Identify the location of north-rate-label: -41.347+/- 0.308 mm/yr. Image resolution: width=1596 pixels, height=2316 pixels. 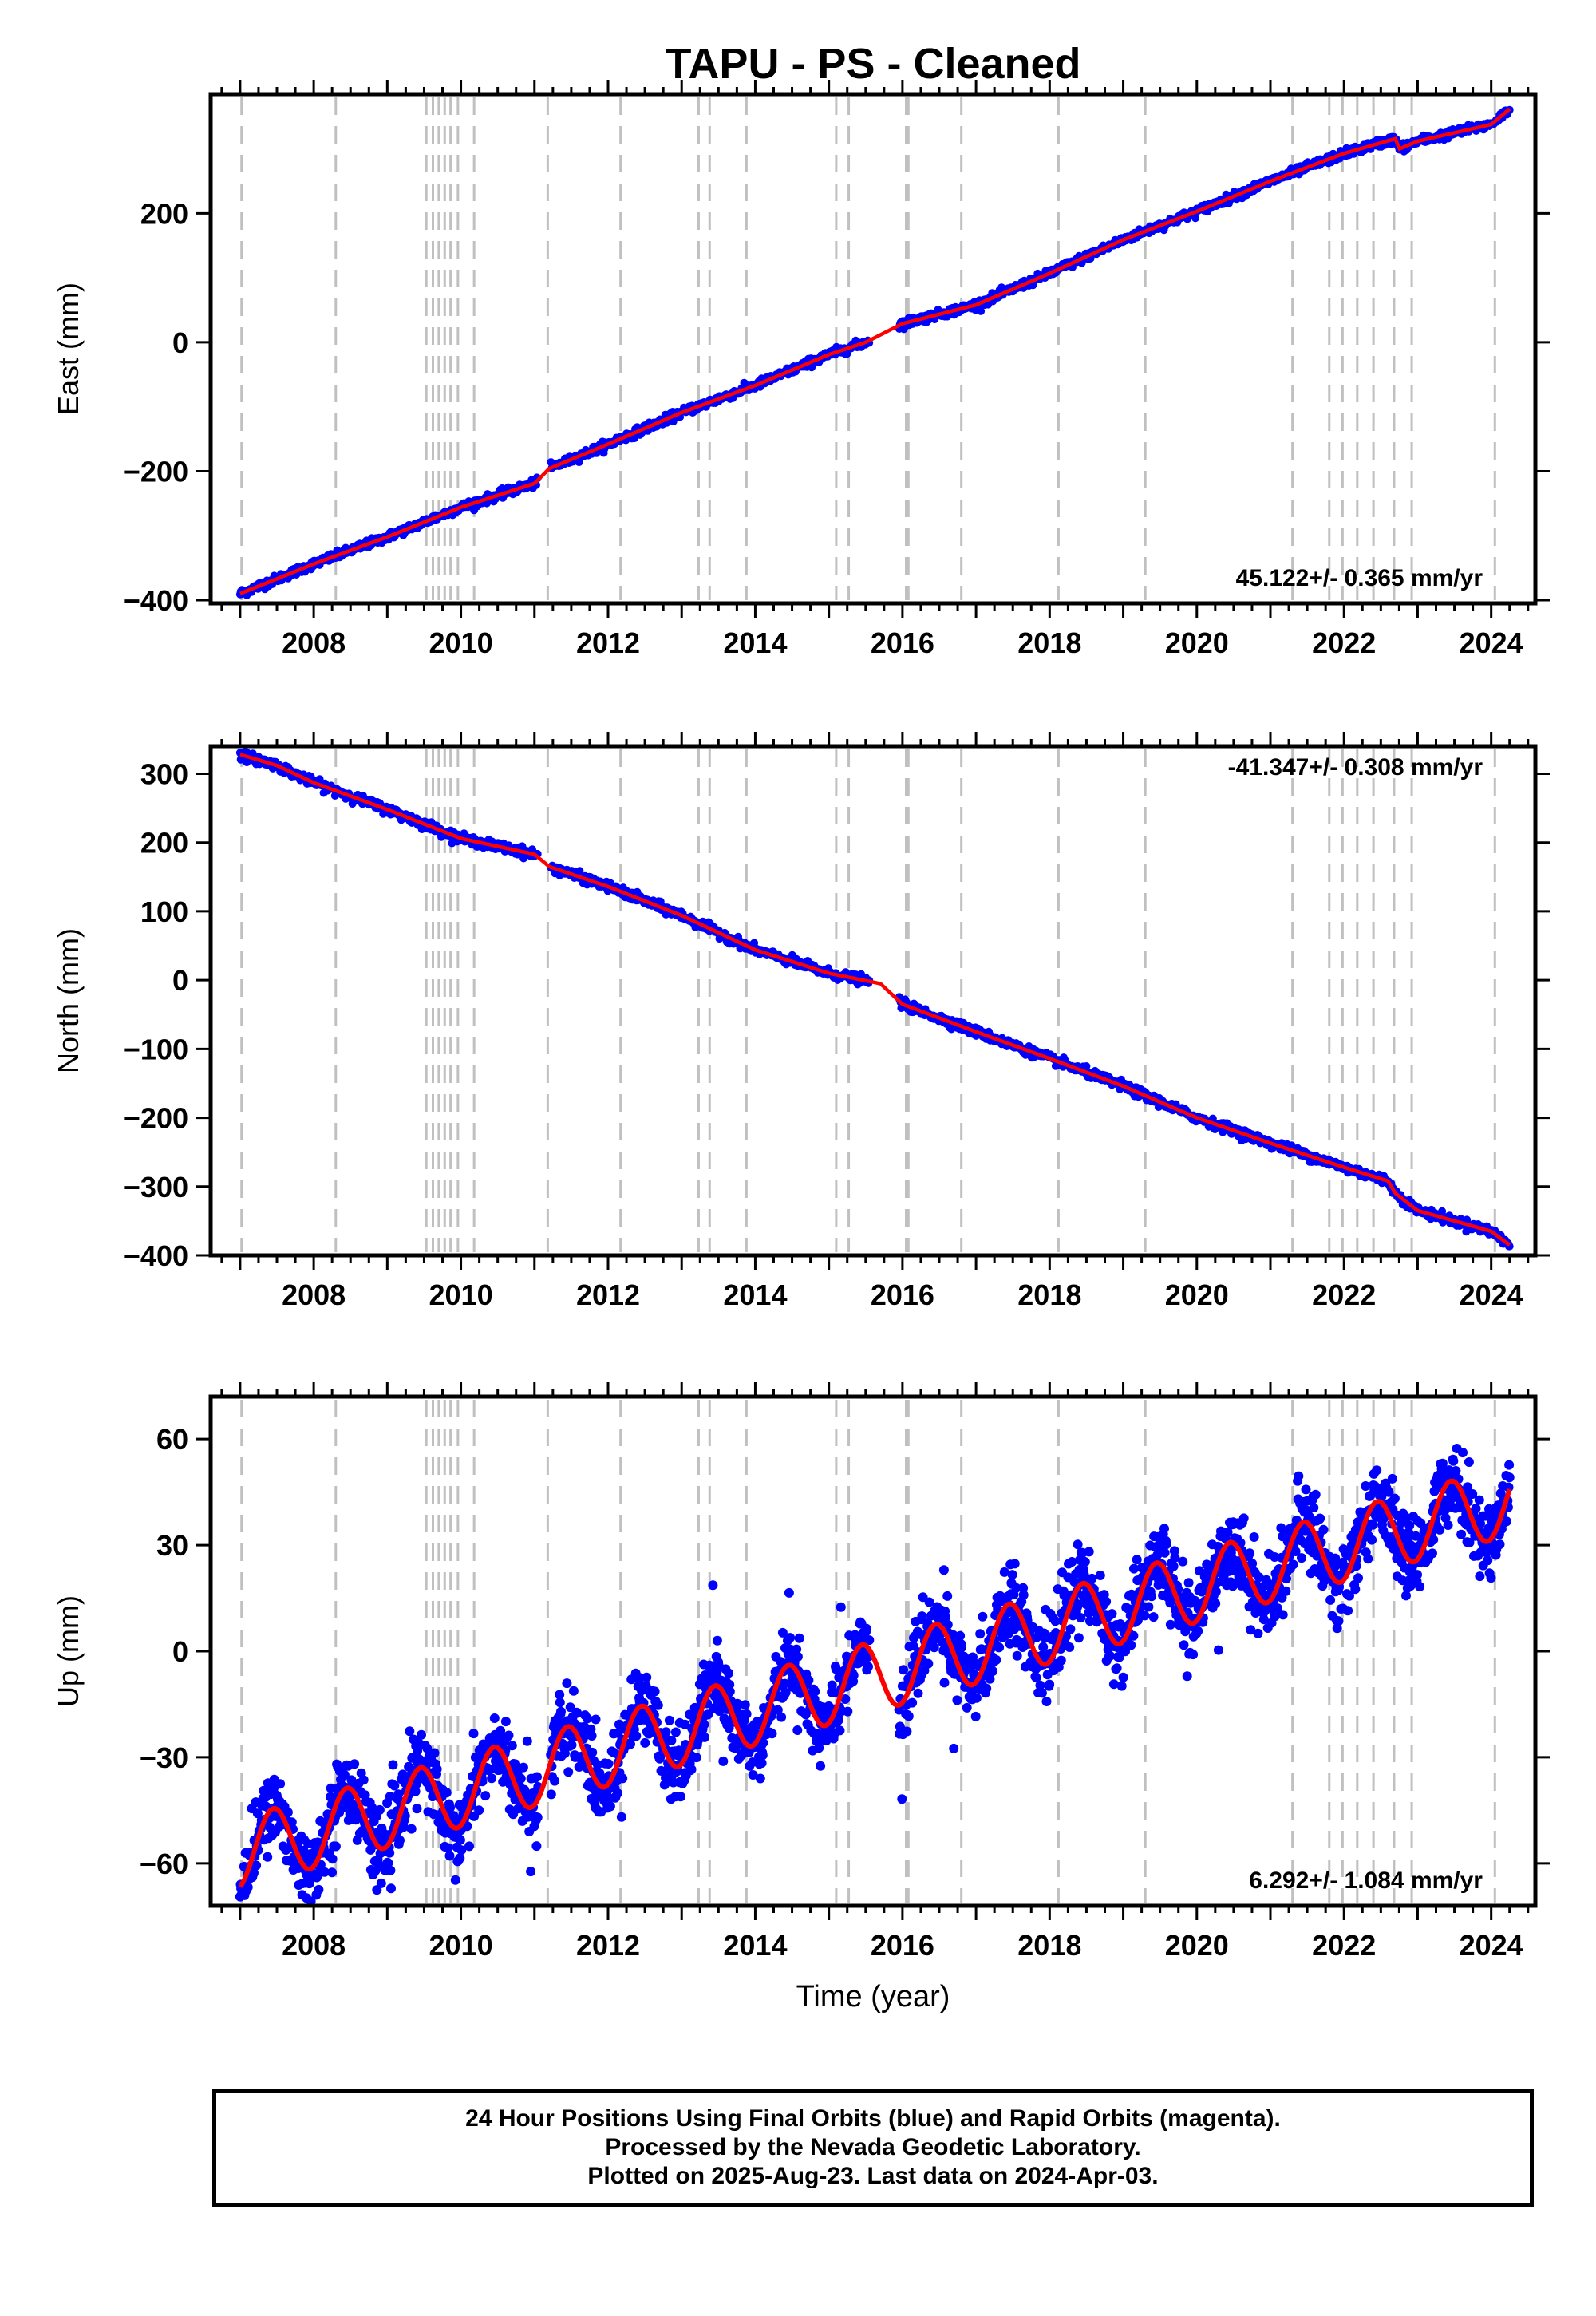
(1355, 767).